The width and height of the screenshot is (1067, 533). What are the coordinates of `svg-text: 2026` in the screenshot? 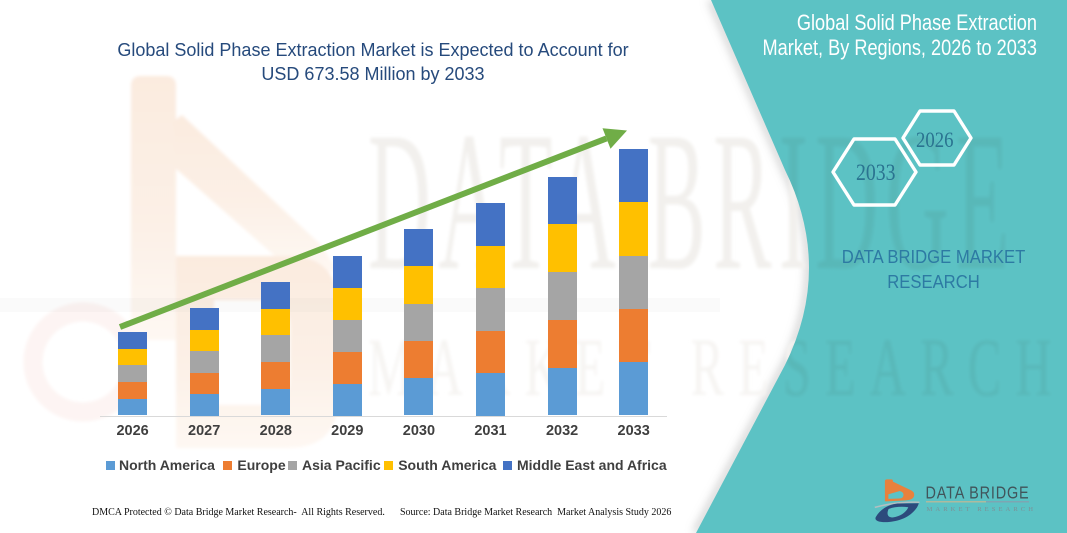 It's located at (935, 139).